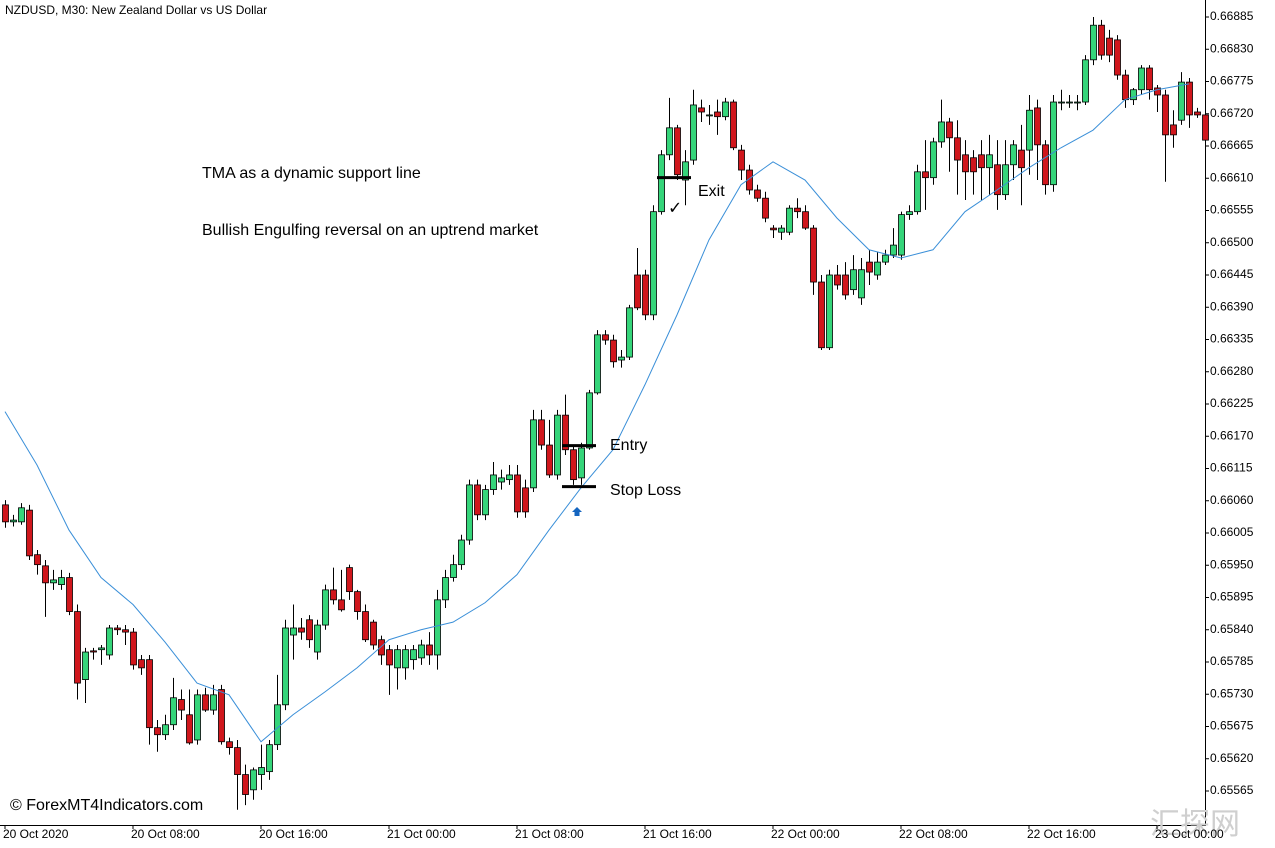  What do you see at coordinates (1232, 693) in the screenshot?
I see `y-tick-label: 0.65730` at bounding box center [1232, 693].